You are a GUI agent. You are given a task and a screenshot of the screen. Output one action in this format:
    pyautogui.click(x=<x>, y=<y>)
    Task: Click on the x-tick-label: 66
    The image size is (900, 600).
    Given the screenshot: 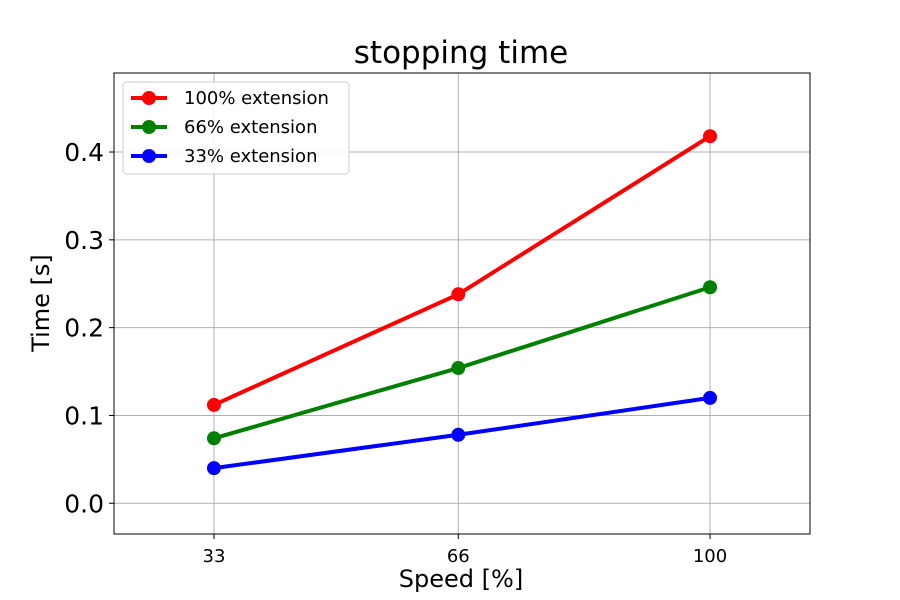 What is the action you would take?
    pyautogui.click(x=458, y=556)
    